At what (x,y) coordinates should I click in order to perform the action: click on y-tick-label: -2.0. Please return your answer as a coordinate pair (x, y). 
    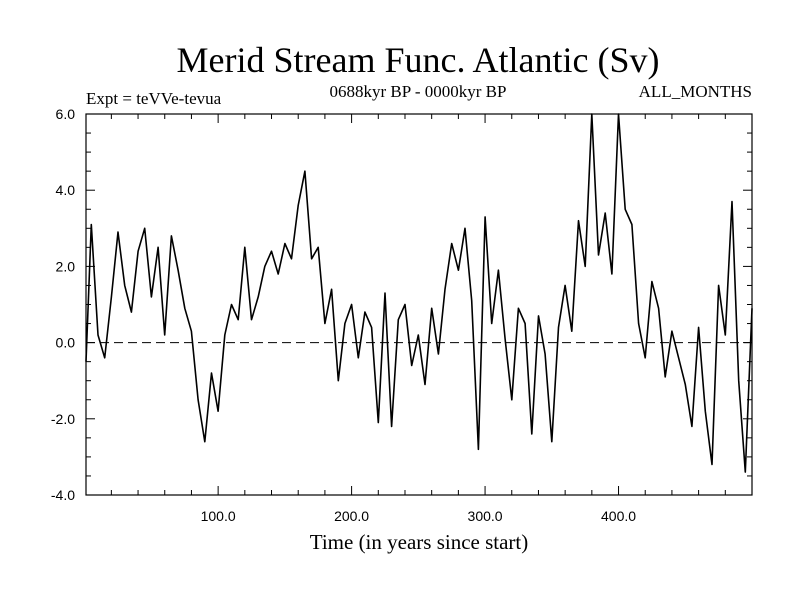
    Looking at the image, I should click on (63, 419).